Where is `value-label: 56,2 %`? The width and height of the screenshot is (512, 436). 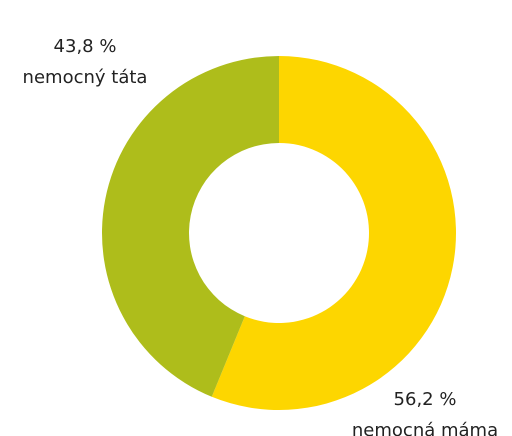
value-label: 56,2 % is located at coordinates (425, 399).